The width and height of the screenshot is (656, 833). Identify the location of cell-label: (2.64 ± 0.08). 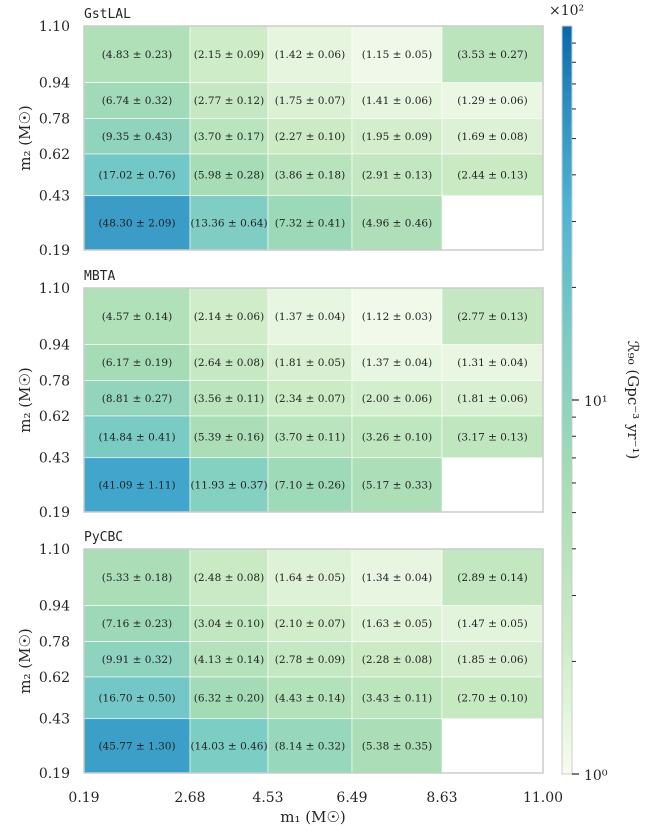
(229, 363).